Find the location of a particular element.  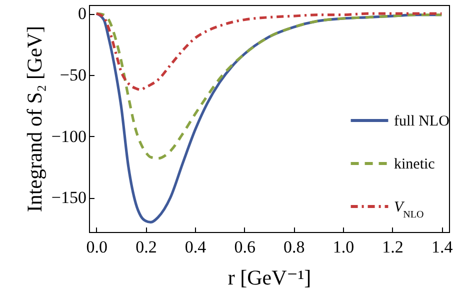

x-tick-label: 1.2 is located at coordinates (393, 247).